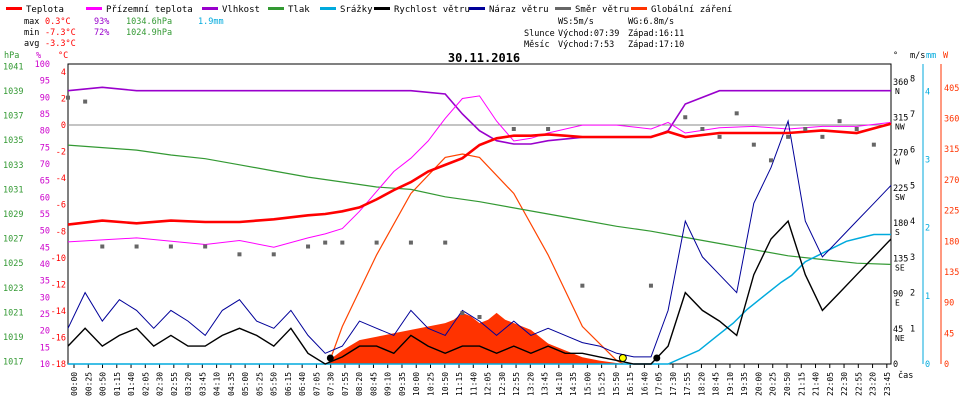  Describe the element at coordinates (573, 384) in the screenshot. I see `x-tick-label: 14:35` at that location.